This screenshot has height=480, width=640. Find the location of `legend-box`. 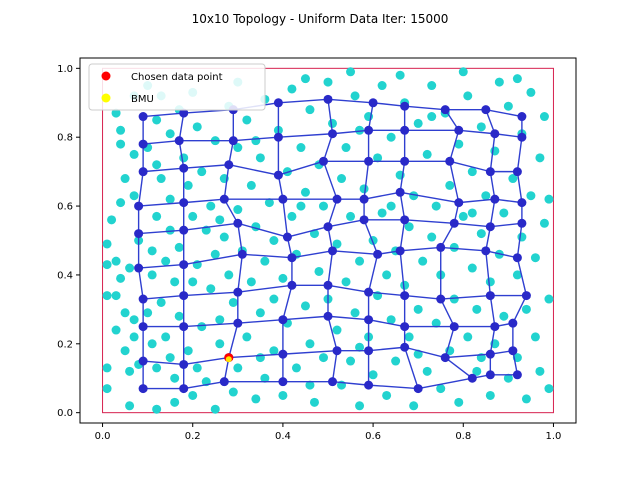

legend-box is located at coordinates (177, 87).